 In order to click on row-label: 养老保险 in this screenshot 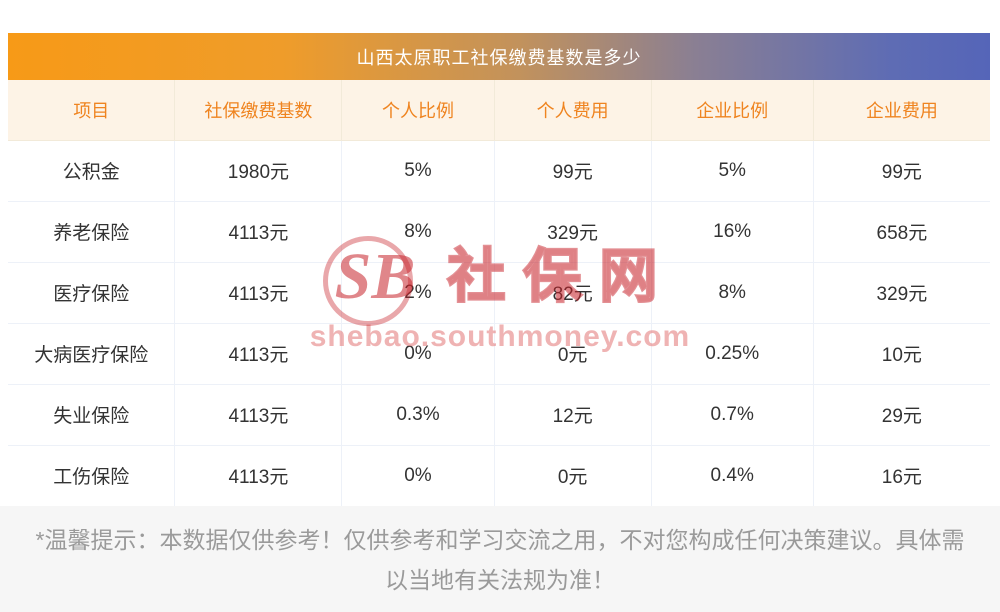, I will do `click(91, 231)`.